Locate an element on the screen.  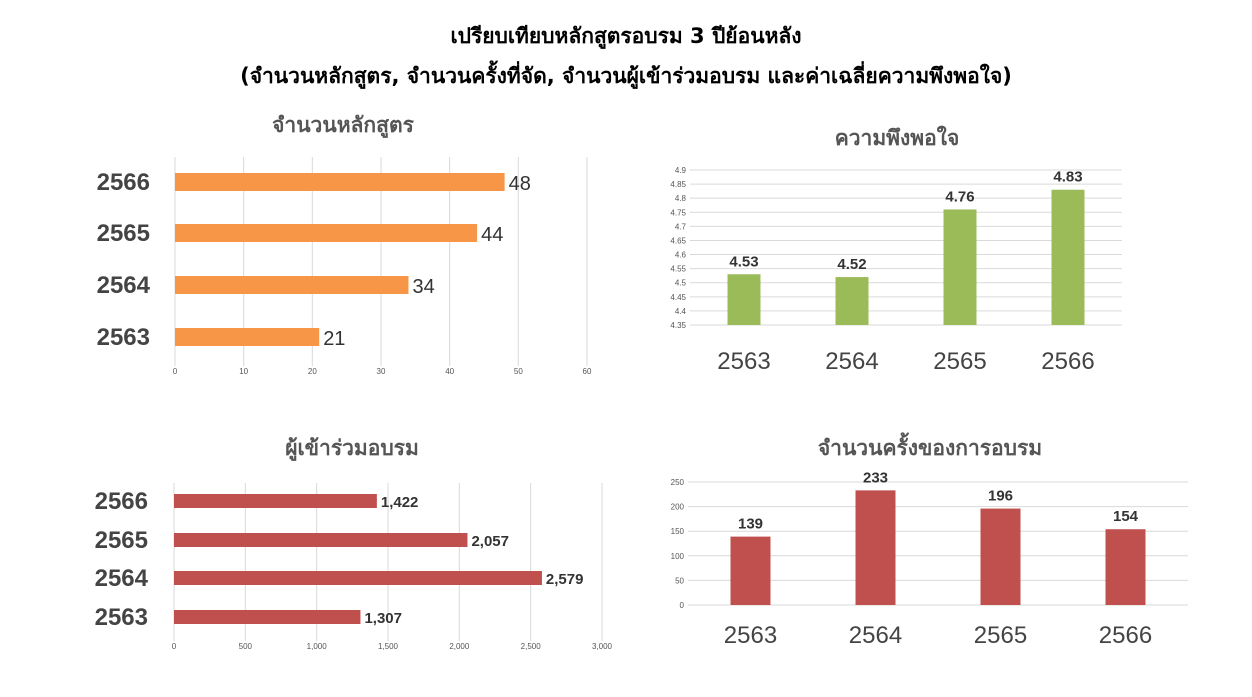
courses-tick-label: 30 is located at coordinates (381, 371).